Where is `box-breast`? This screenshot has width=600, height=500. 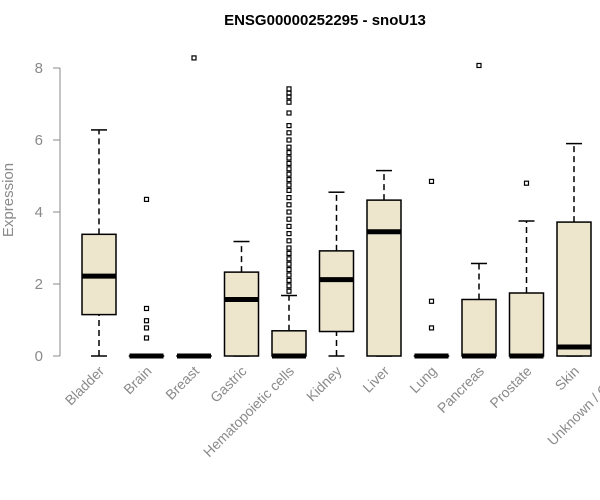
box-breast is located at coordinates (194, 207).